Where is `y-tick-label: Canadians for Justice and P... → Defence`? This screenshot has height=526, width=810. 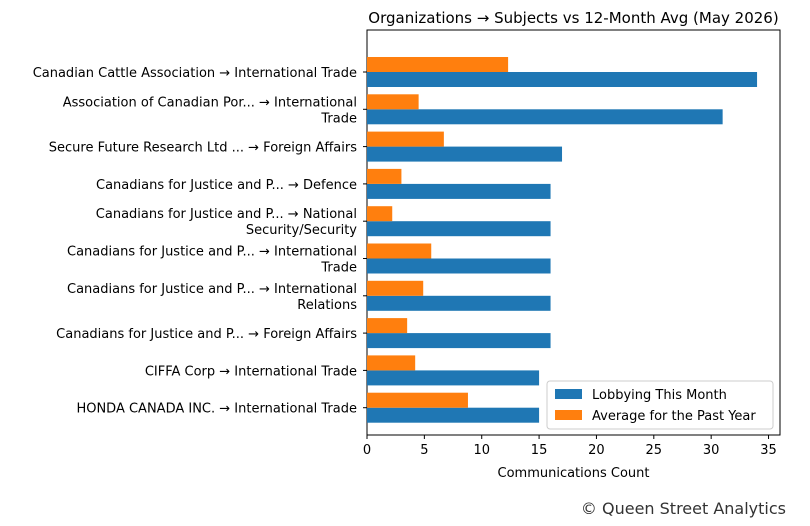 y-tick-label: Canadians for Justice and P... → Defence is located at coordinates (226, 185).